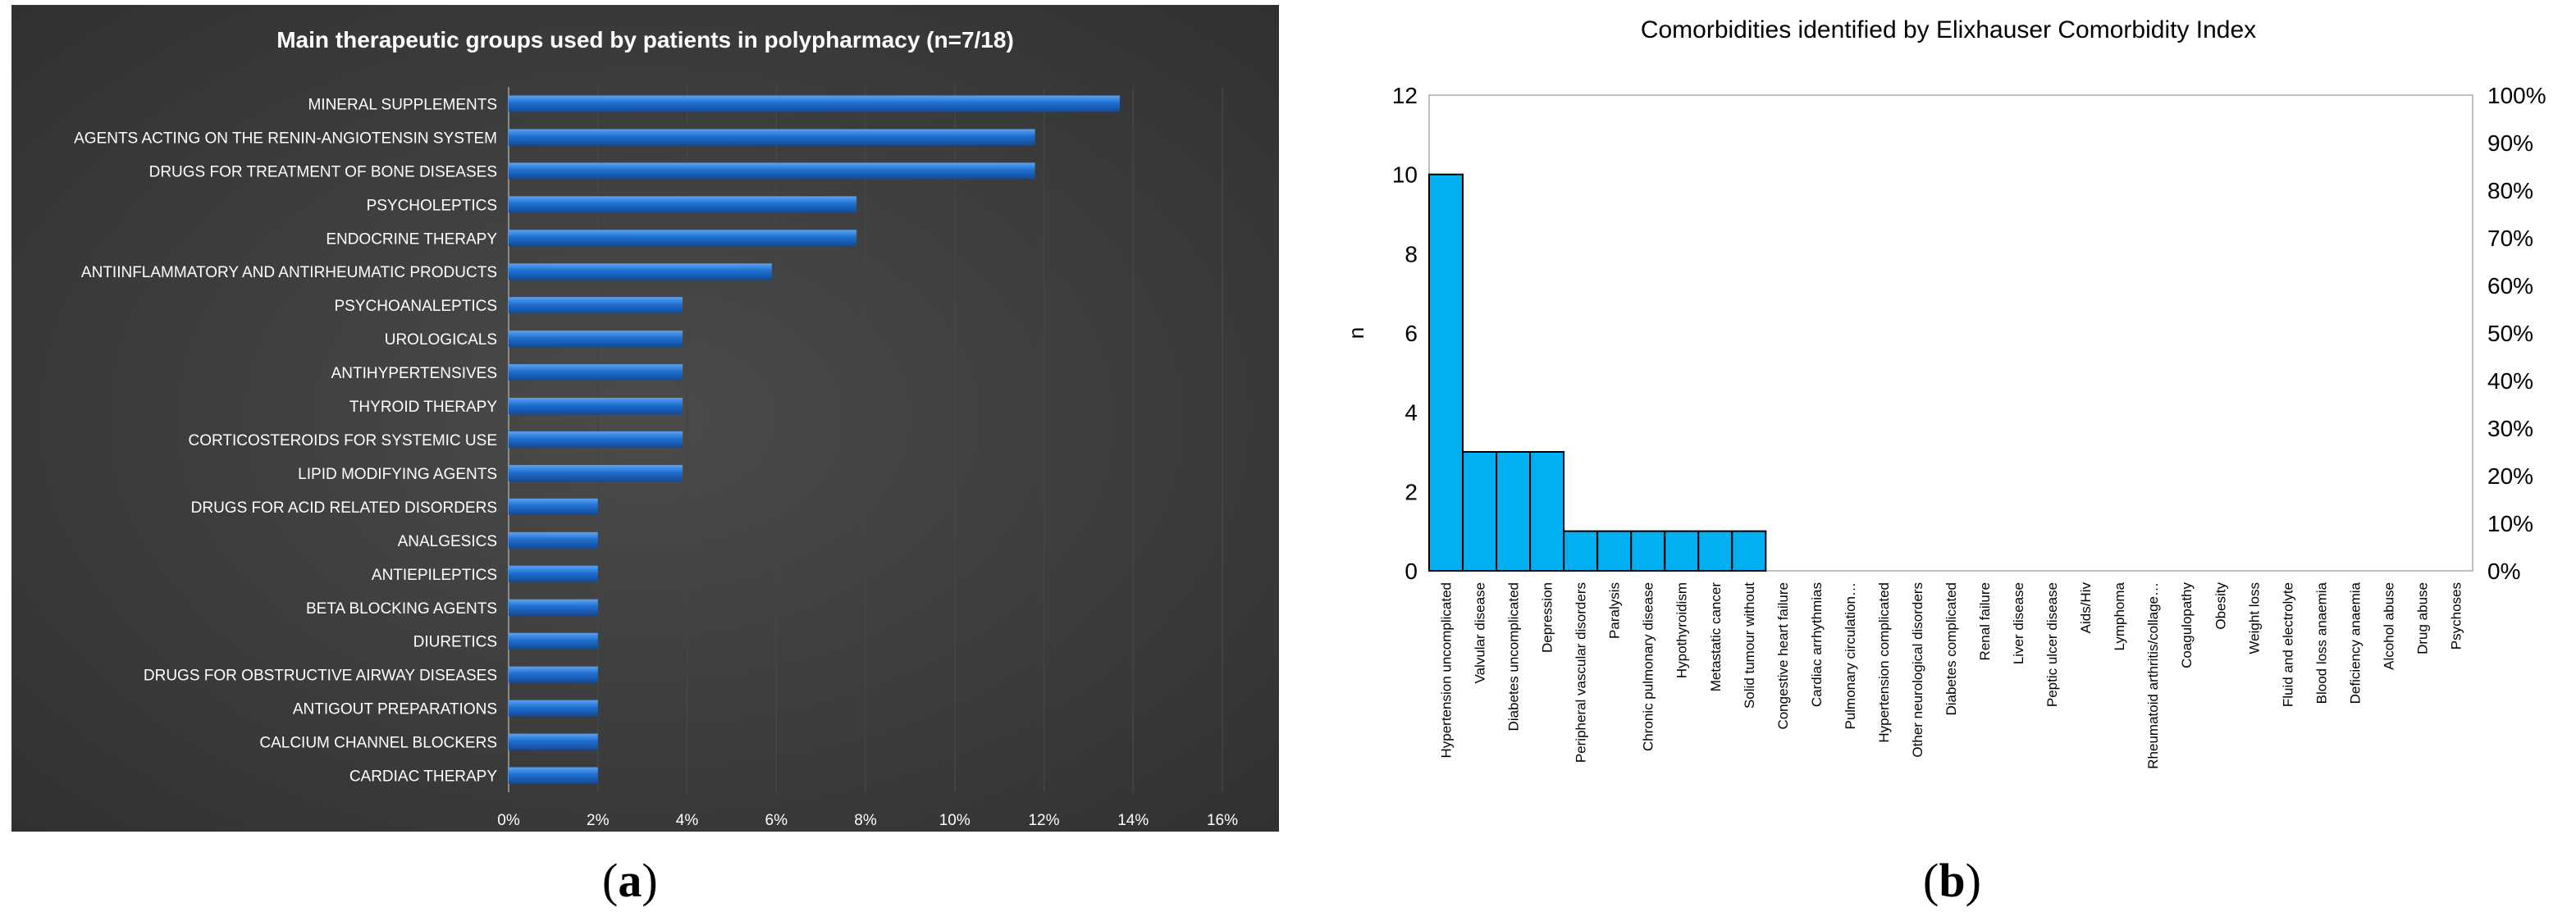  What do you see at coordinates (455, 642) in the screenshot?
I see `chart-a-category-label: DIURETICS` at bounding box center [455, 642].